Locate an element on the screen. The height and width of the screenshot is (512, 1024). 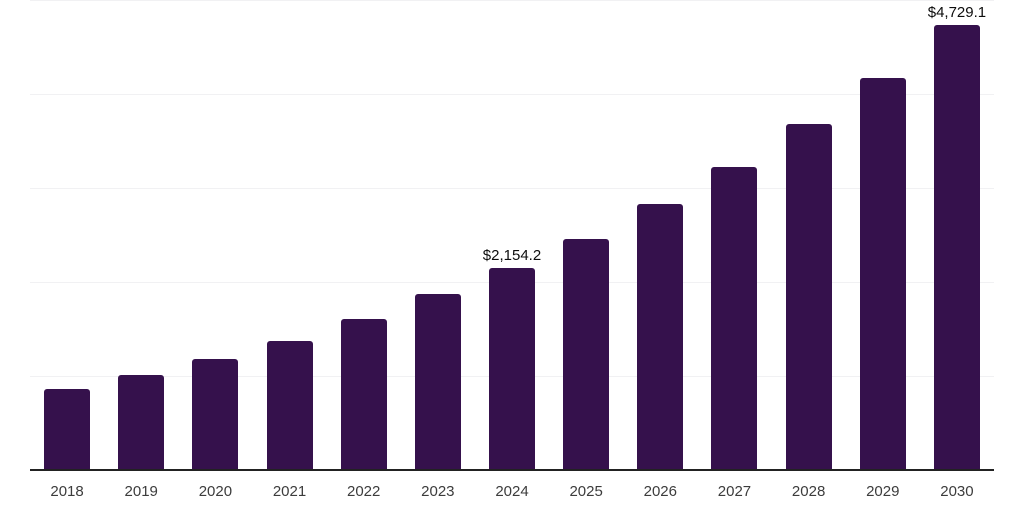
x-axis-tick-label-2028: 2028 is located at coordinates (808, 491).